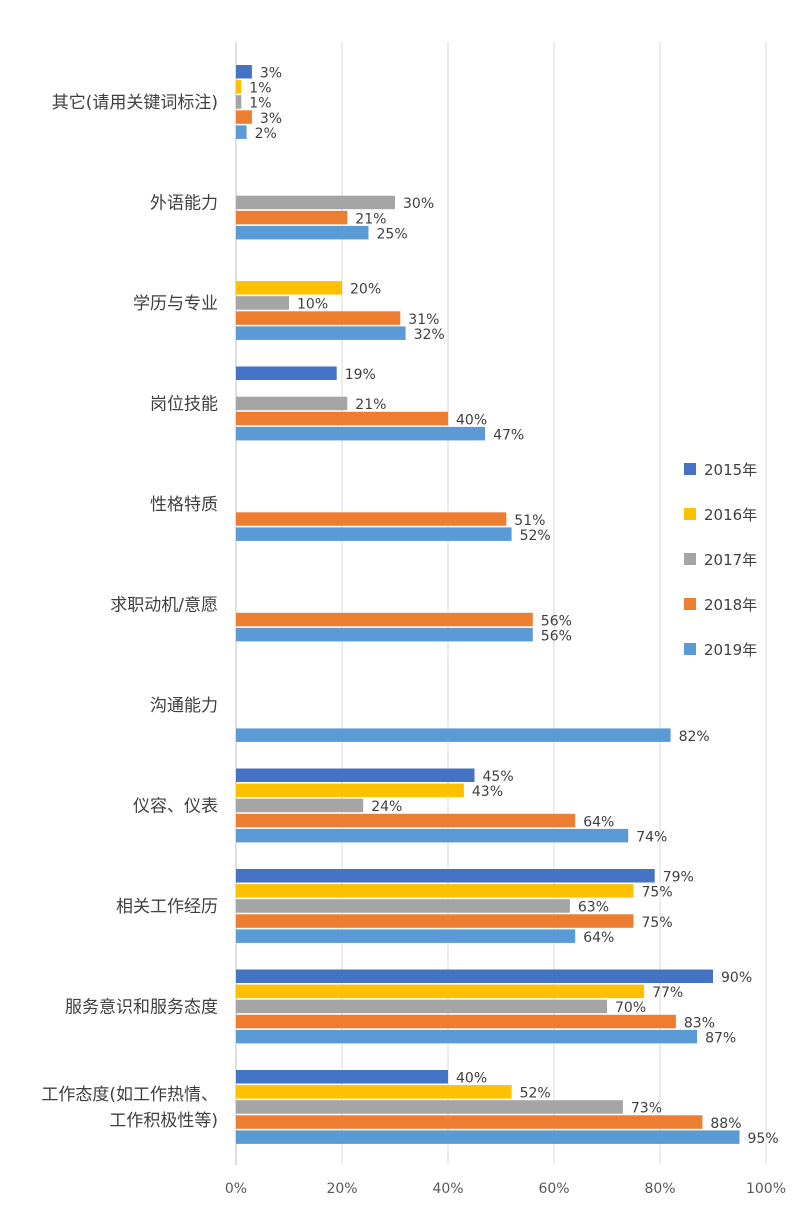  Describe the element at coordinates (312, 305) in the screenshot. I see `data-label: 10%` at that location.